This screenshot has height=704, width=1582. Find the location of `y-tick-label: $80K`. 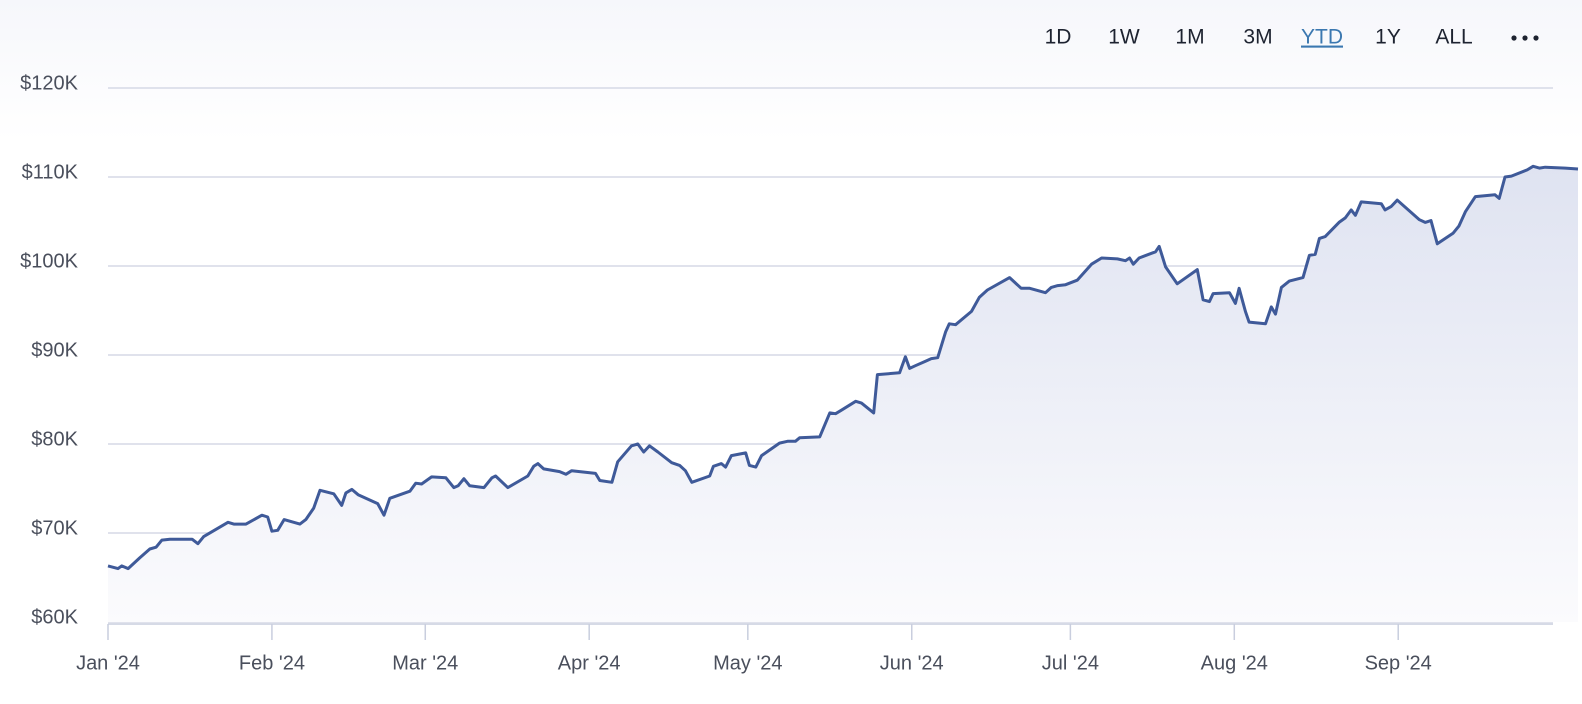

y-tick-label: $80K is located at coordinates (54, 439).